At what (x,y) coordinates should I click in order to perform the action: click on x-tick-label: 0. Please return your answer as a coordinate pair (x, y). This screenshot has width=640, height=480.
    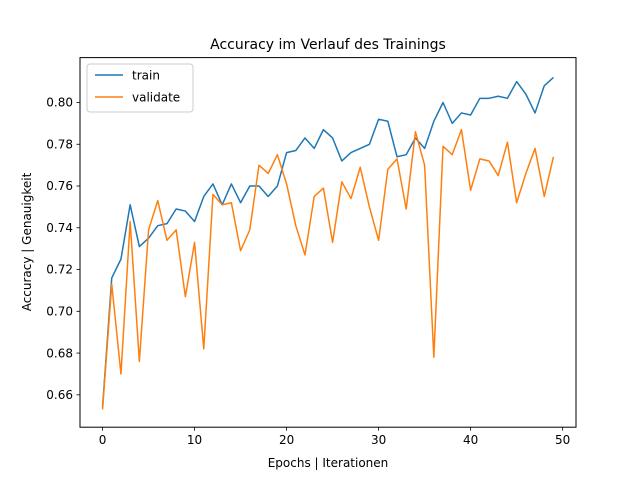
    Looking at the image, I should click on (103, 440).